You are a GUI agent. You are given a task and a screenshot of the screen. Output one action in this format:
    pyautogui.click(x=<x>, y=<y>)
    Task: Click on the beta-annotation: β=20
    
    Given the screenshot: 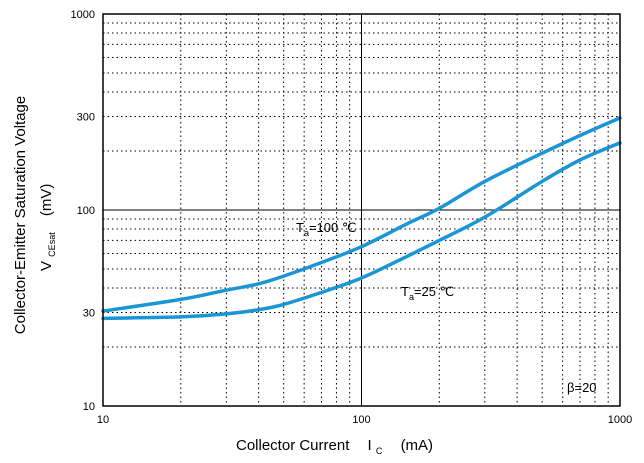 What is the action you would take?
    pyautogui.click(x=582, y=387)
    